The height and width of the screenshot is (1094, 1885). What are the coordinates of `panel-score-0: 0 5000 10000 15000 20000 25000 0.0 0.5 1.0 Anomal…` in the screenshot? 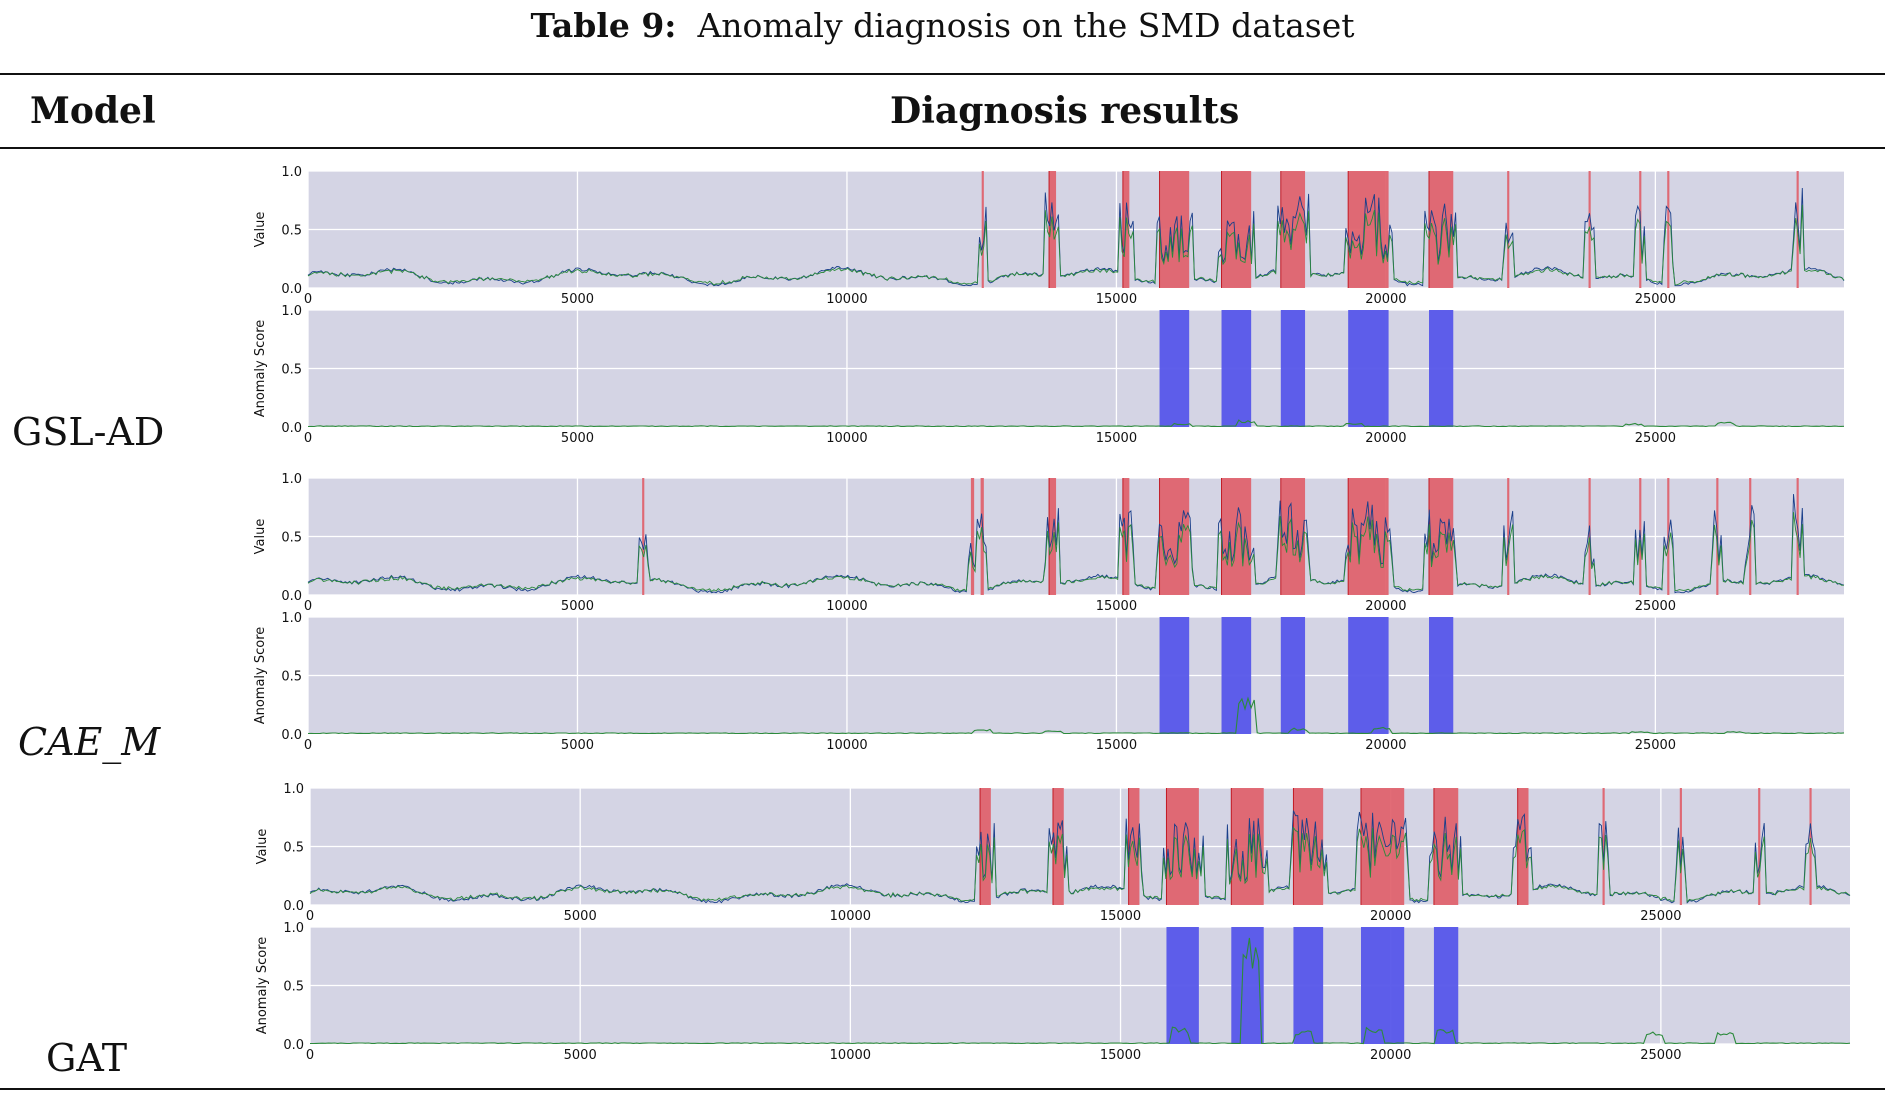 It's located at (1049, 375).